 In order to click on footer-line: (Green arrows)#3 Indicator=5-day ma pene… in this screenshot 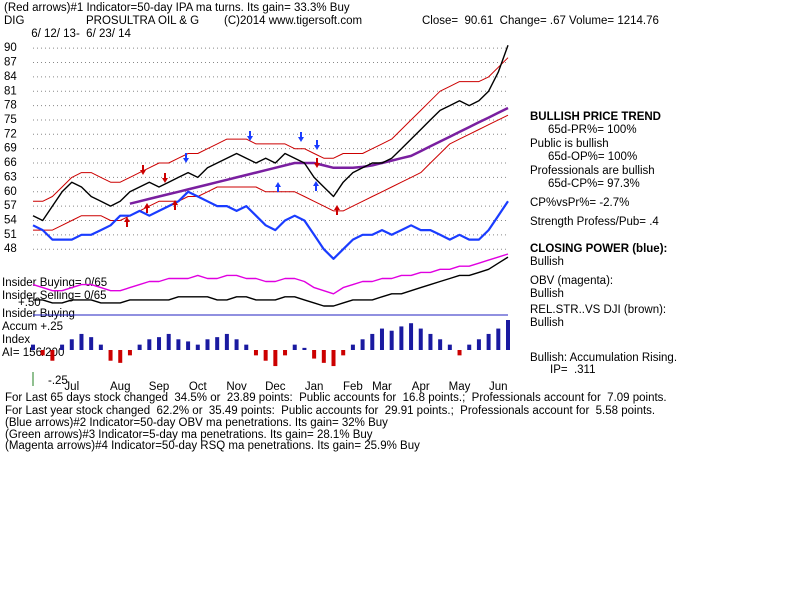, I will do `click(189, 435)`.